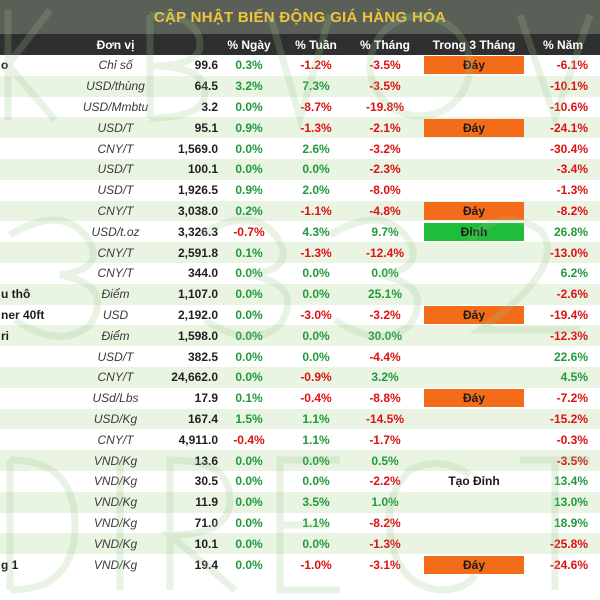  I want to click on table-row: USD/t.oz 3,326.3 -0.7% 4.3% 9.7% Đỉnh 26.8%, so click(300, 232).